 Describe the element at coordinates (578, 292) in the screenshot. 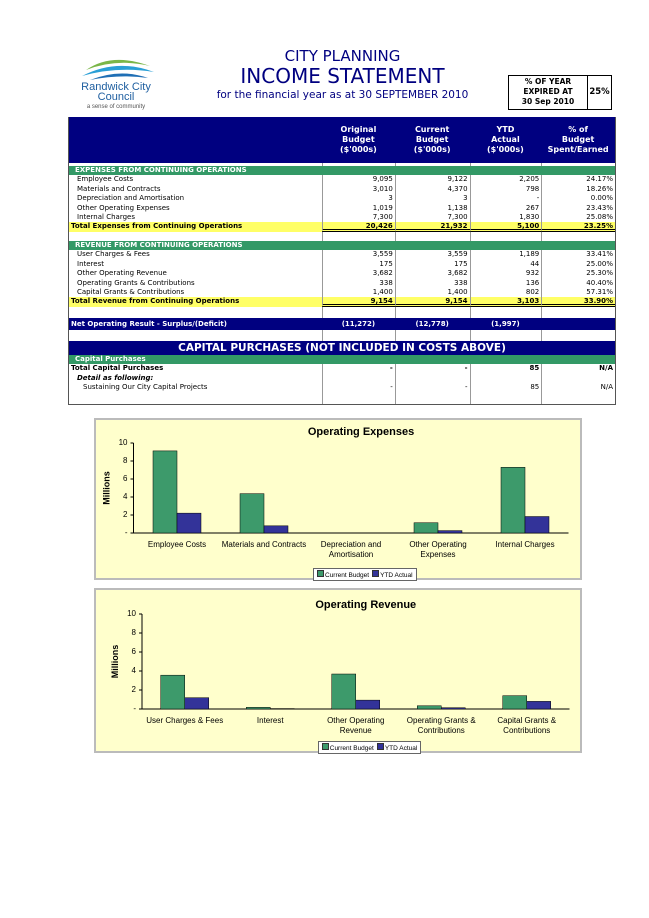

I see `table-value: 57.31%` at that location.